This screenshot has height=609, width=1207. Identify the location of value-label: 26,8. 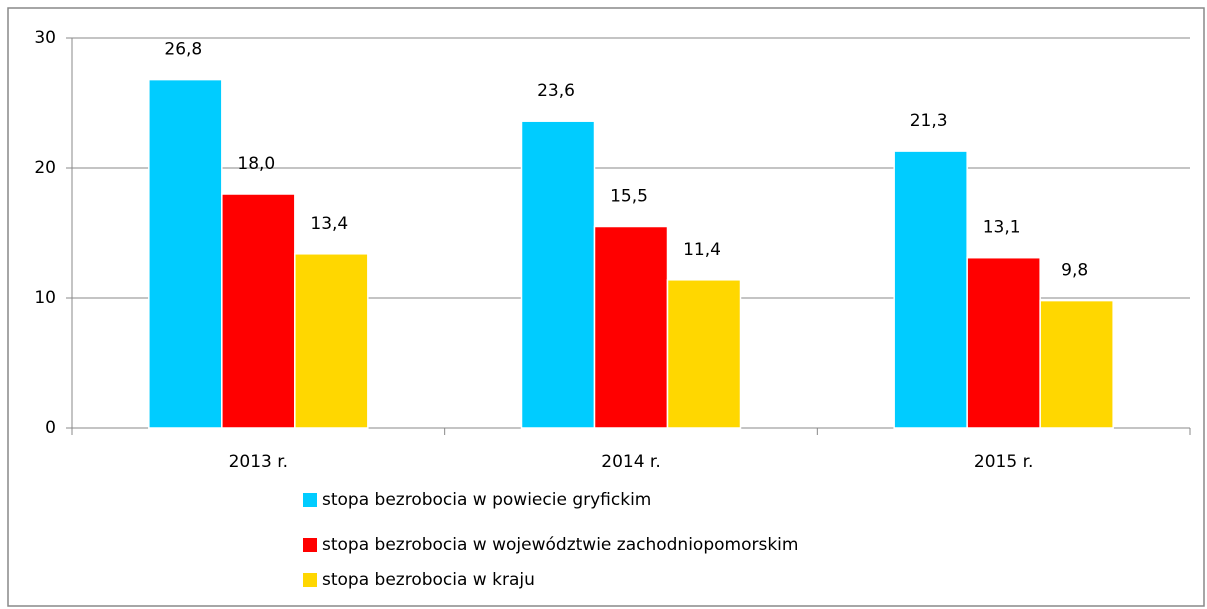
(183, 50).